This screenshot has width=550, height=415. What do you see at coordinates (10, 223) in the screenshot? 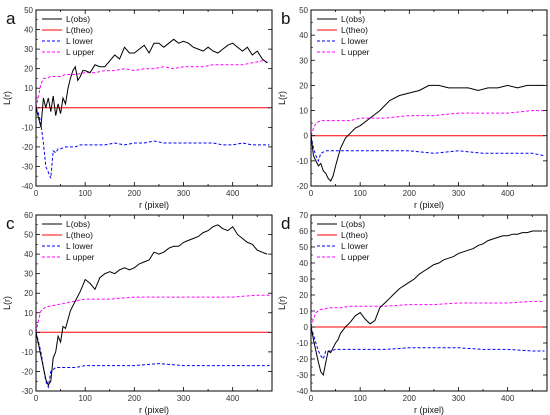
I see `panel-letter: c` at bounding box center [10, 223].